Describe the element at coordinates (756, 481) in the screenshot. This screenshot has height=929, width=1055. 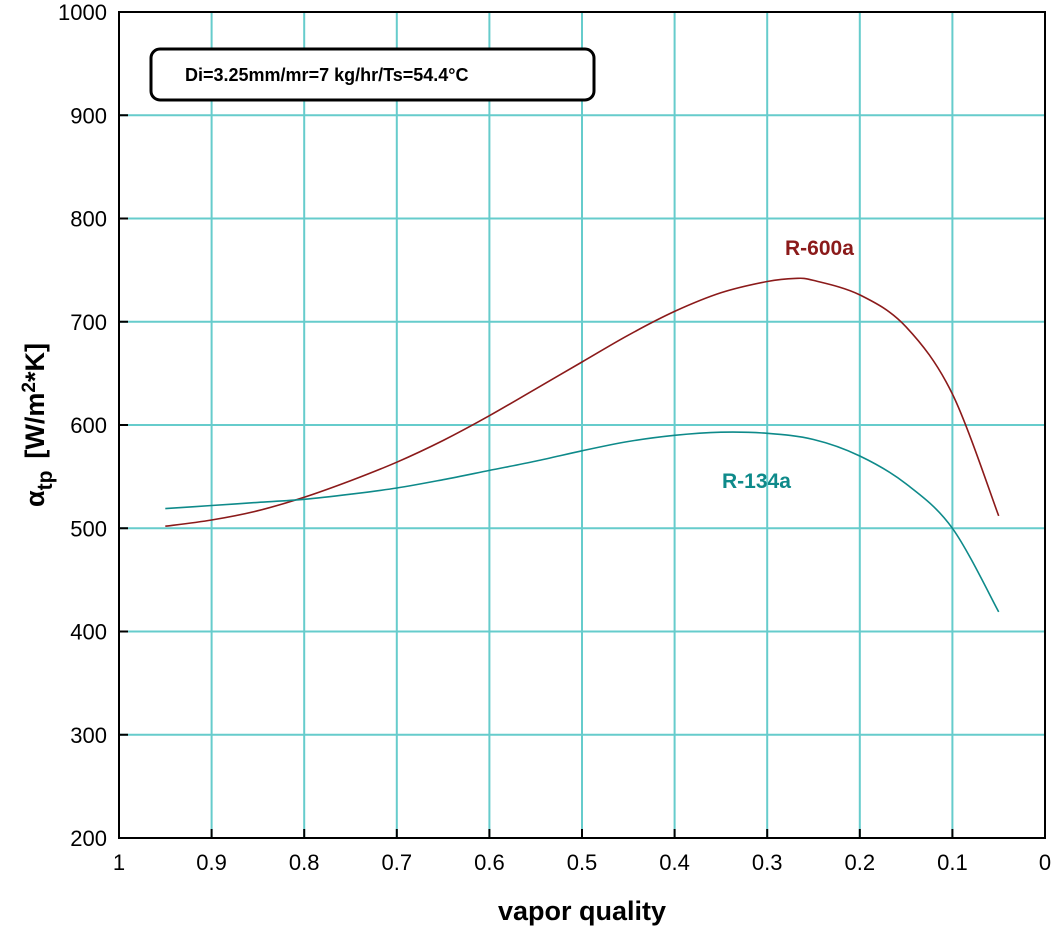
I see `series-label-r134a: R-134a` at that location.